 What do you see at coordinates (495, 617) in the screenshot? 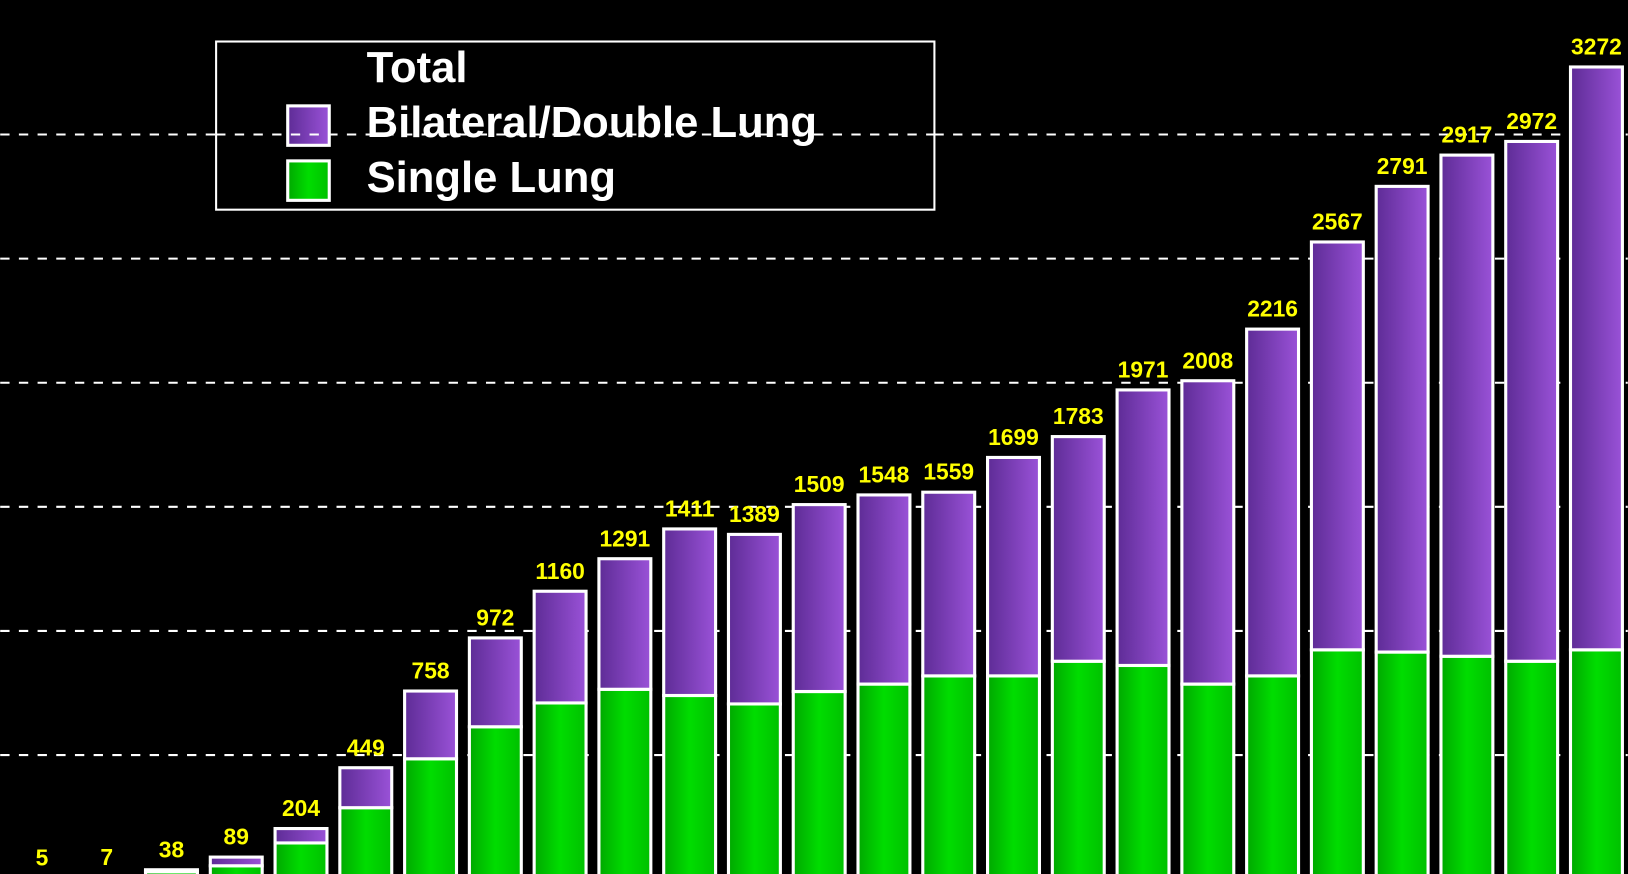
I see `total-label: 972` at bounding box center [495, 617].